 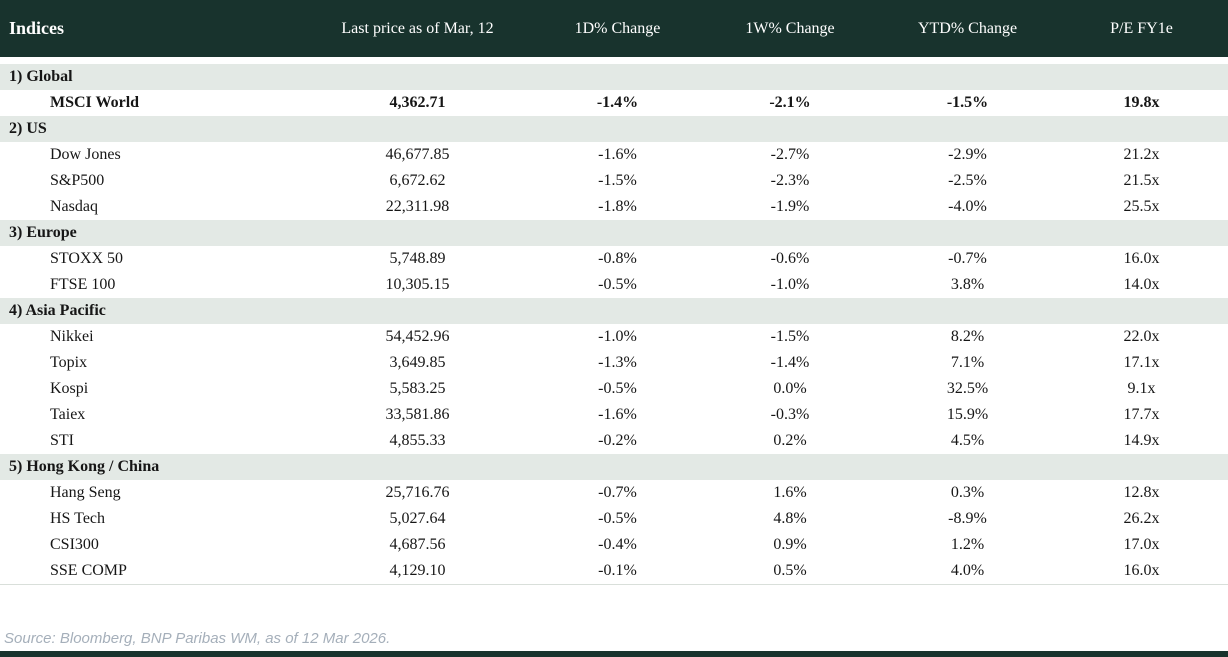 I want to click on column-header-indices: Indices, so click(x=150, y=32).